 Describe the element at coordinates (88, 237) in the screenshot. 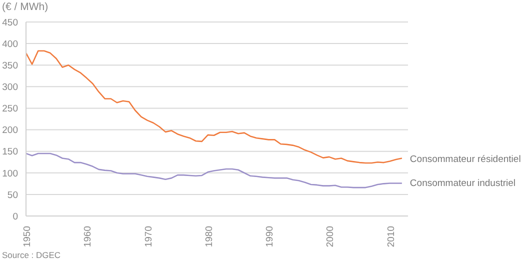

I see `x-tick-label: 1960` at that location.